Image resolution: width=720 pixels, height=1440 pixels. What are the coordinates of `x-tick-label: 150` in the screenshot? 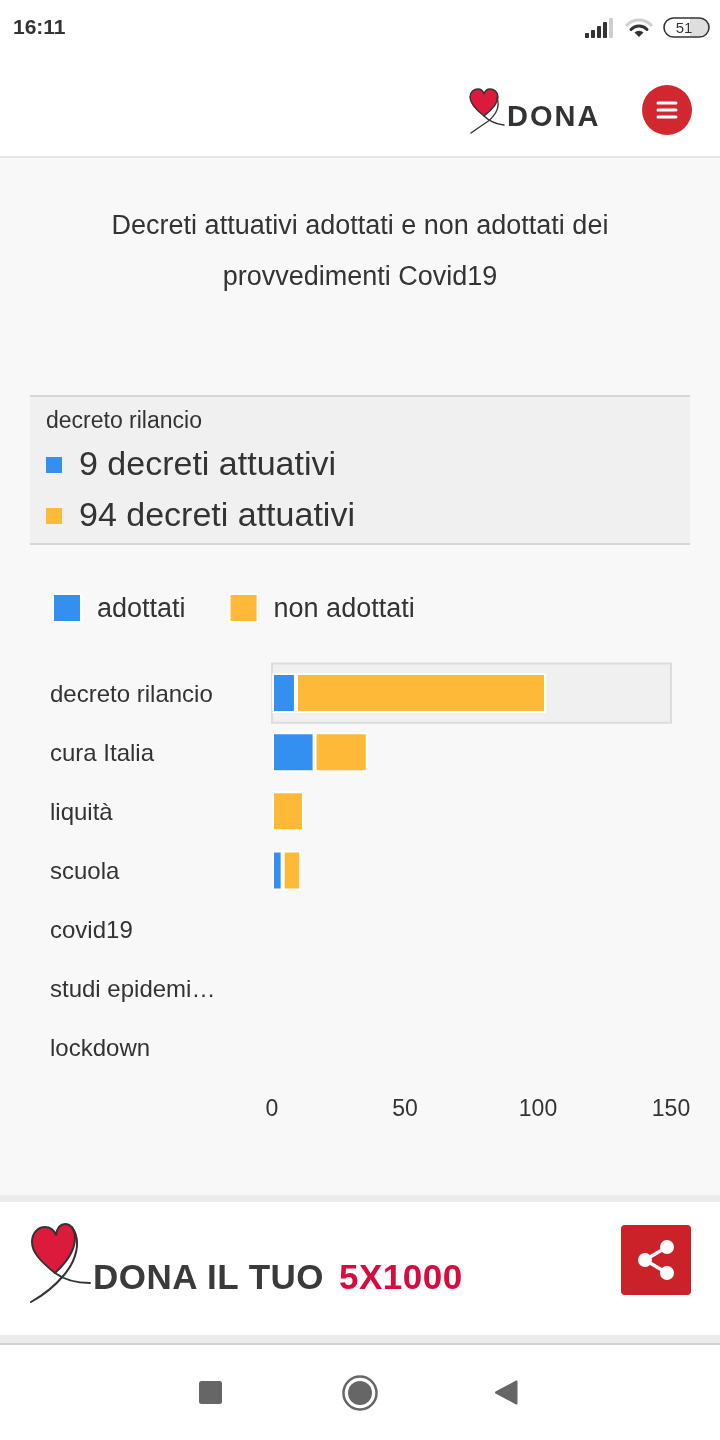 It's located at (671, 1108).